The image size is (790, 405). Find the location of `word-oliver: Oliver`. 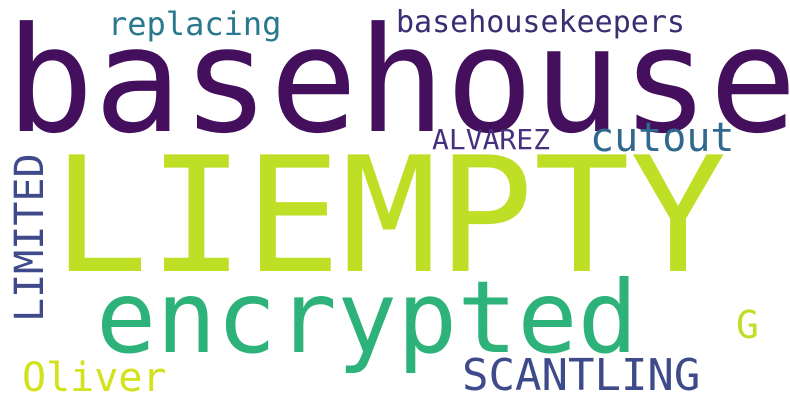

word-oliver: Oliver is located at coordinates (94, 378).